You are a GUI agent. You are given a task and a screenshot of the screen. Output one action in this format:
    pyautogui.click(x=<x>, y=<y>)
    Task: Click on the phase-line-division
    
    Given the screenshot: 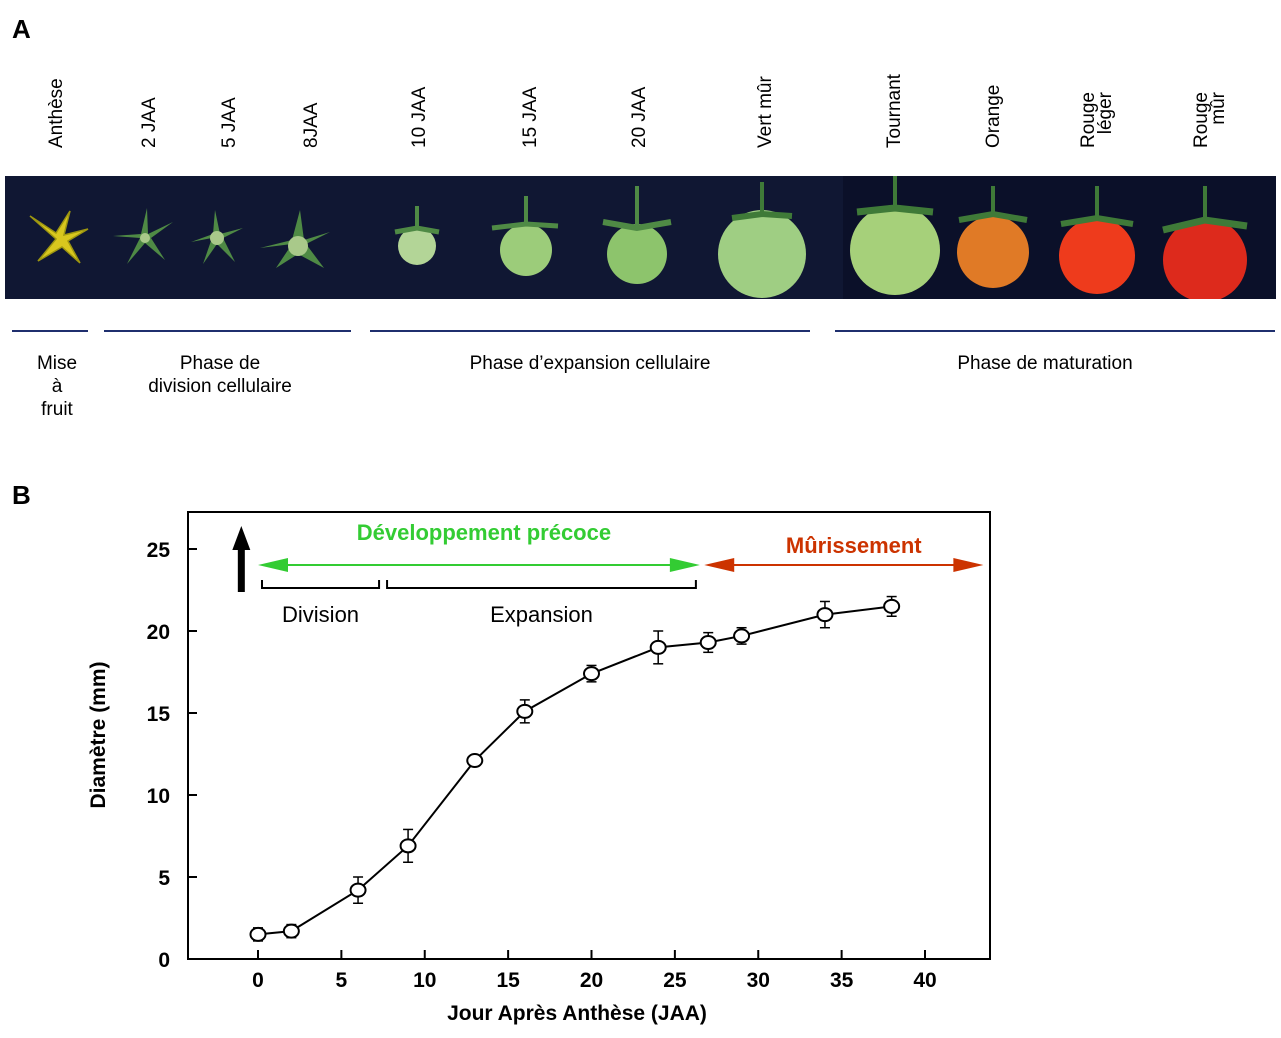 What is the action you would take?
    pyautogui.click(x=227, y=331)
    